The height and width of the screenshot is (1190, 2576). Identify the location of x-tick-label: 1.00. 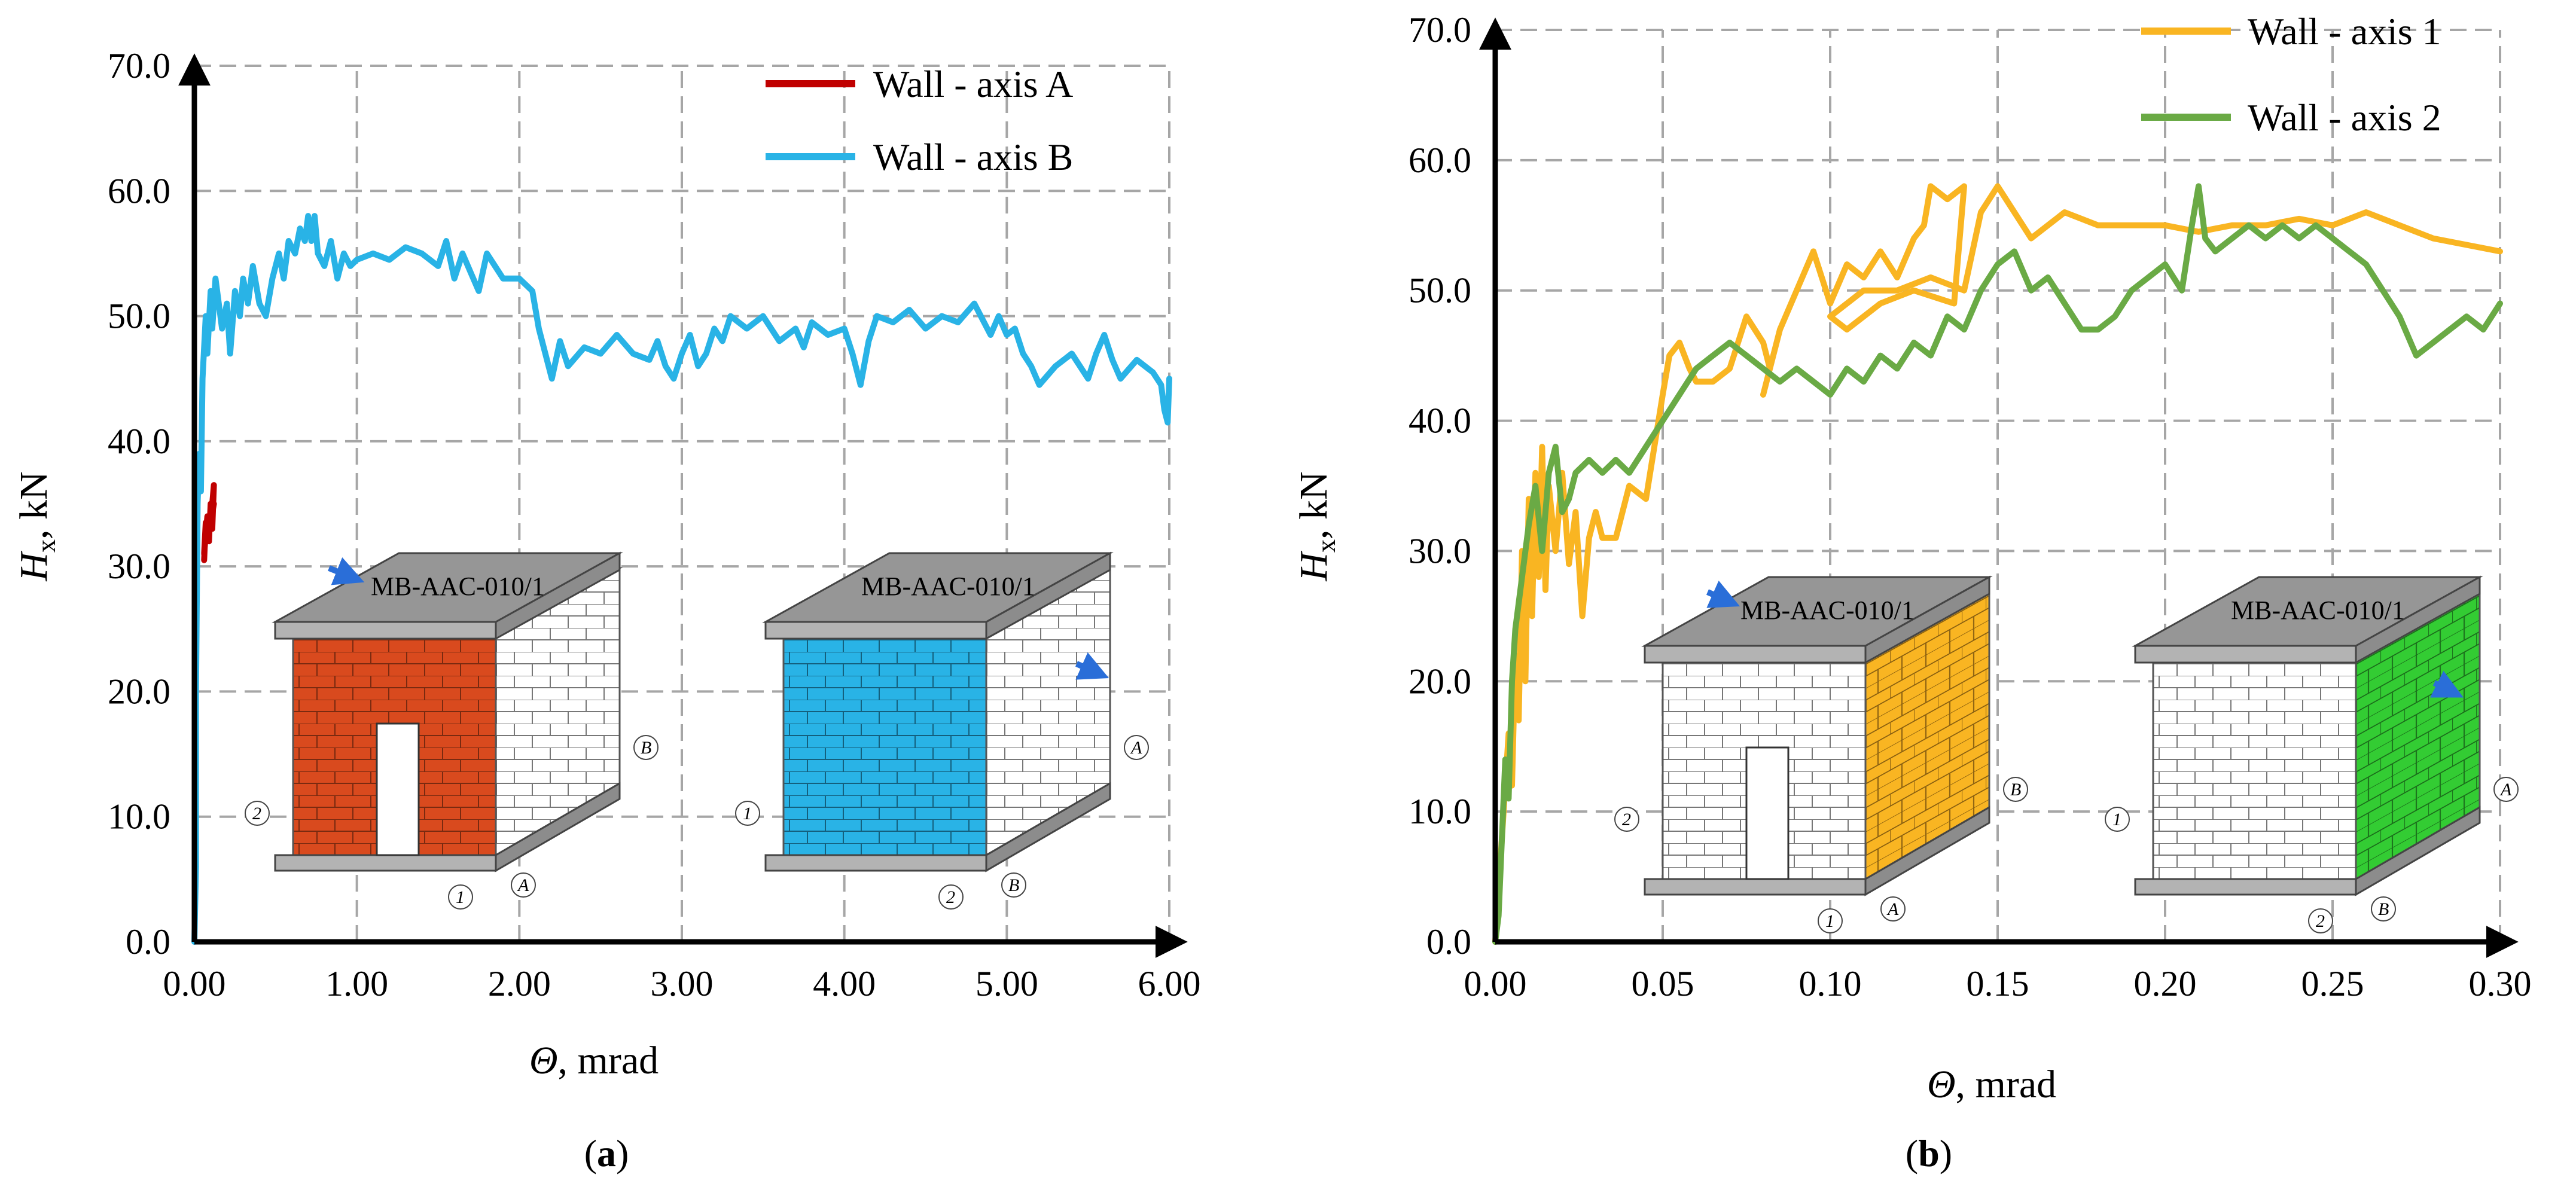
(357, 984).